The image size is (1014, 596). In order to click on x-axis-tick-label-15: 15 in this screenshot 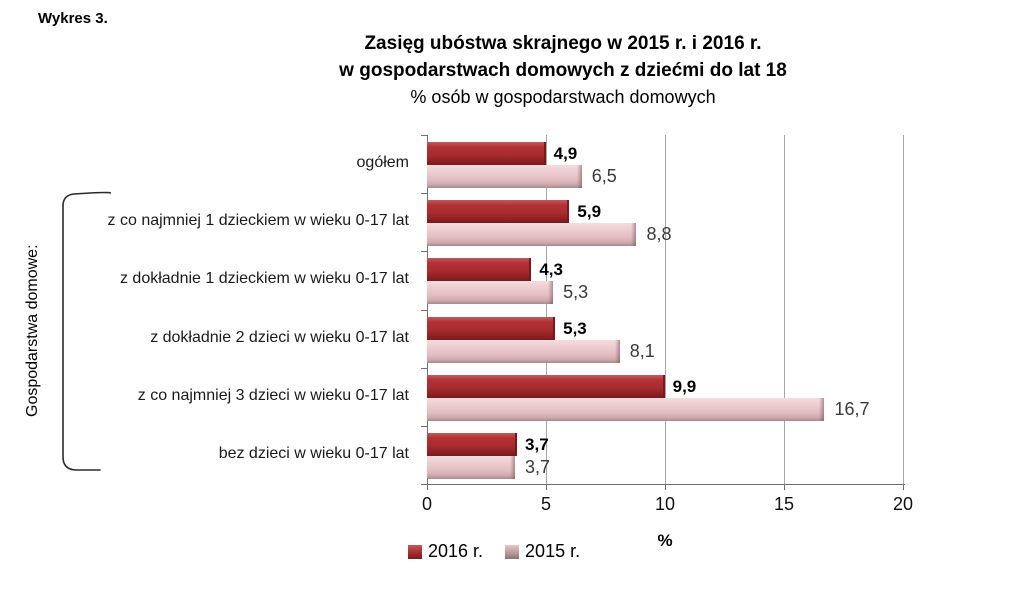, I will do `click(784, 504)`.